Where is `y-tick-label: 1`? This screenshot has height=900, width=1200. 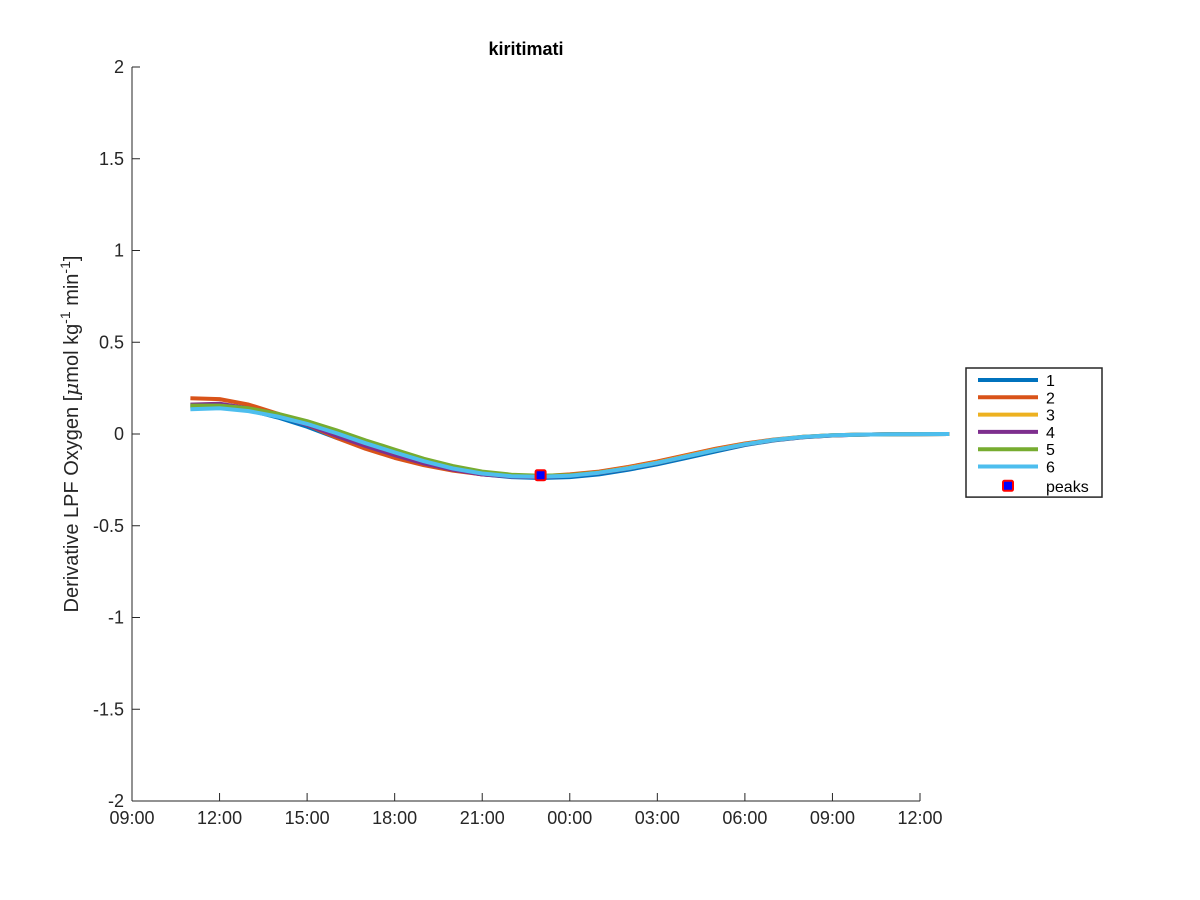 y-tick-label: 1 is located at coordinates (119, 251).